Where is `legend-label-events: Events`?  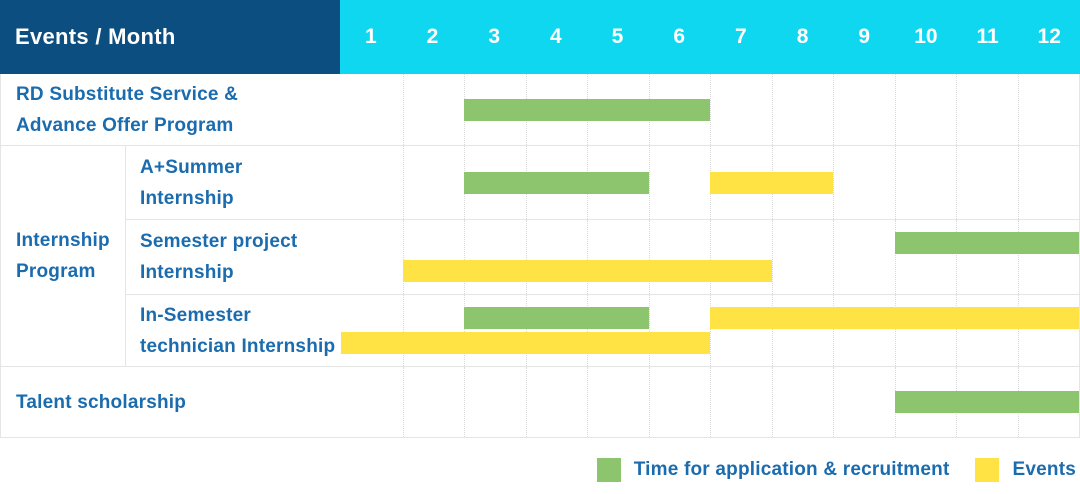 legend-label-events: Events is located at coordinates (1044, 469).